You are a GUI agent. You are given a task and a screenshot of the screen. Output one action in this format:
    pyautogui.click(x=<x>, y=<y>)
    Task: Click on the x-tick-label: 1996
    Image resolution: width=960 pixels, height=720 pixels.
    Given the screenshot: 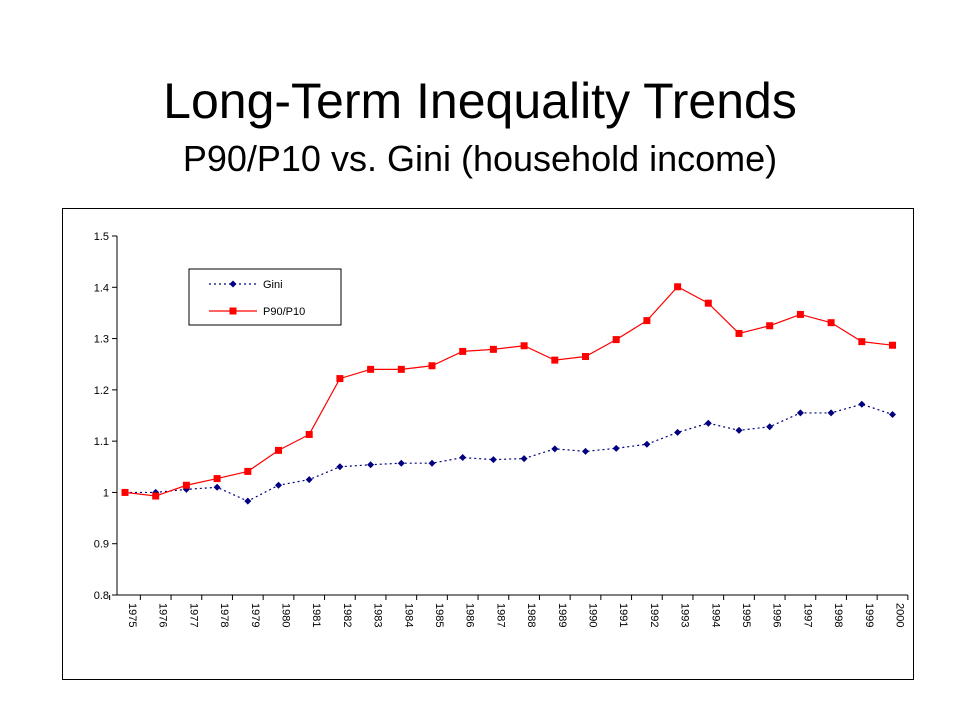 What is the action you would take?
    pyautogui.click(x=777, y=615)
    